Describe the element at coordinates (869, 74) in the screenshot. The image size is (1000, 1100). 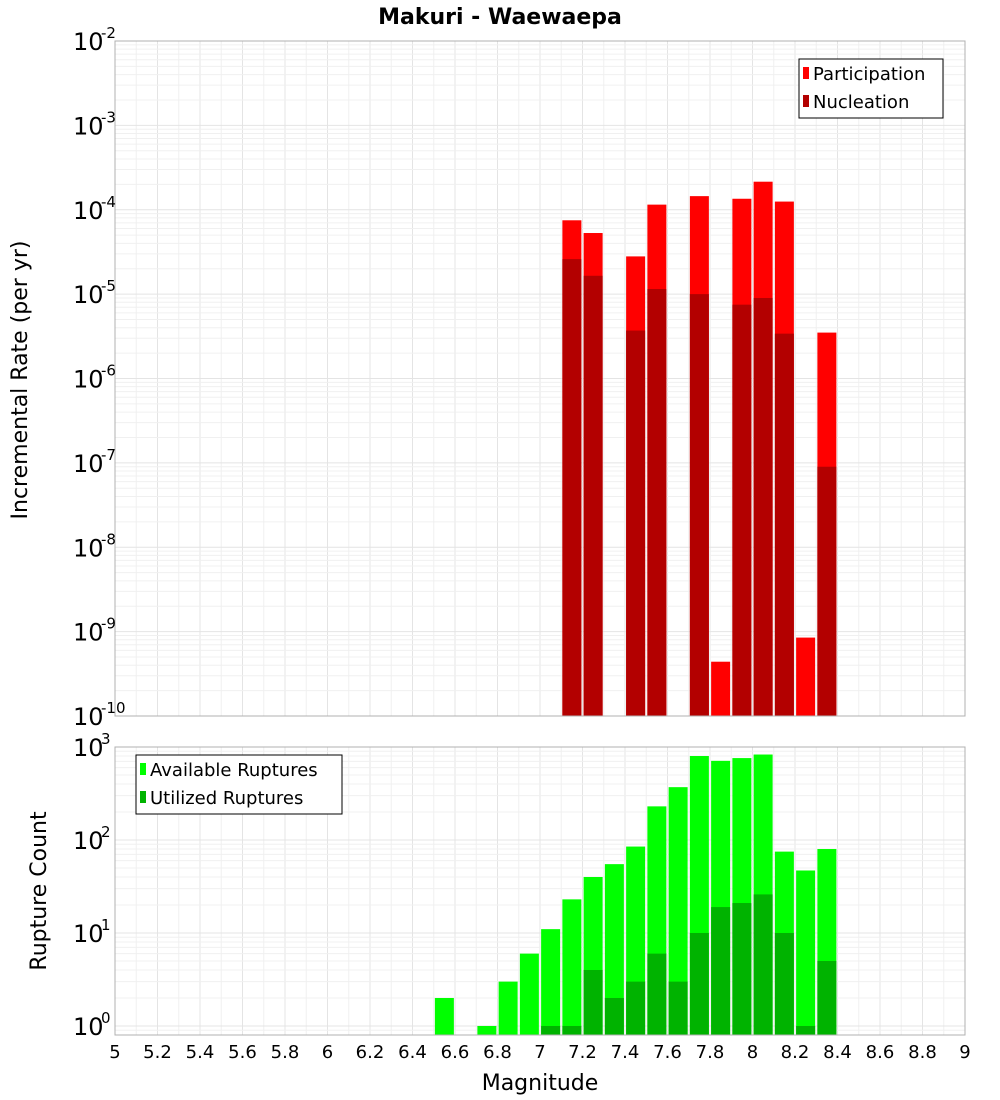
I see `legend-label-participation: Participation` at that location.